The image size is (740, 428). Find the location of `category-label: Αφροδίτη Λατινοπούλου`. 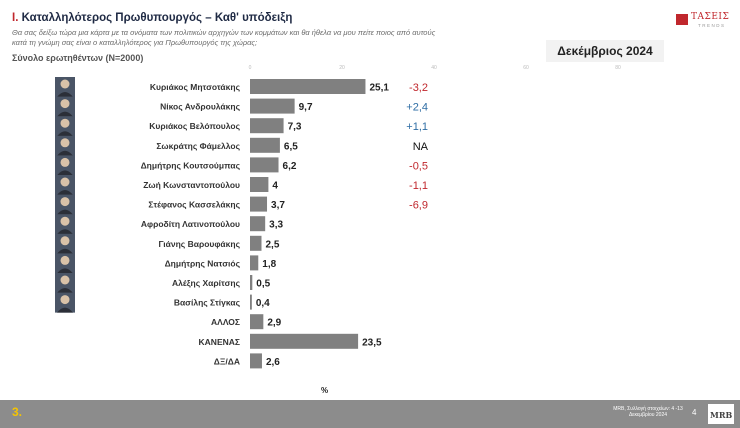

category-label: Αφροδίτη Λατινοπούλου is located at coordinates (190, 224).